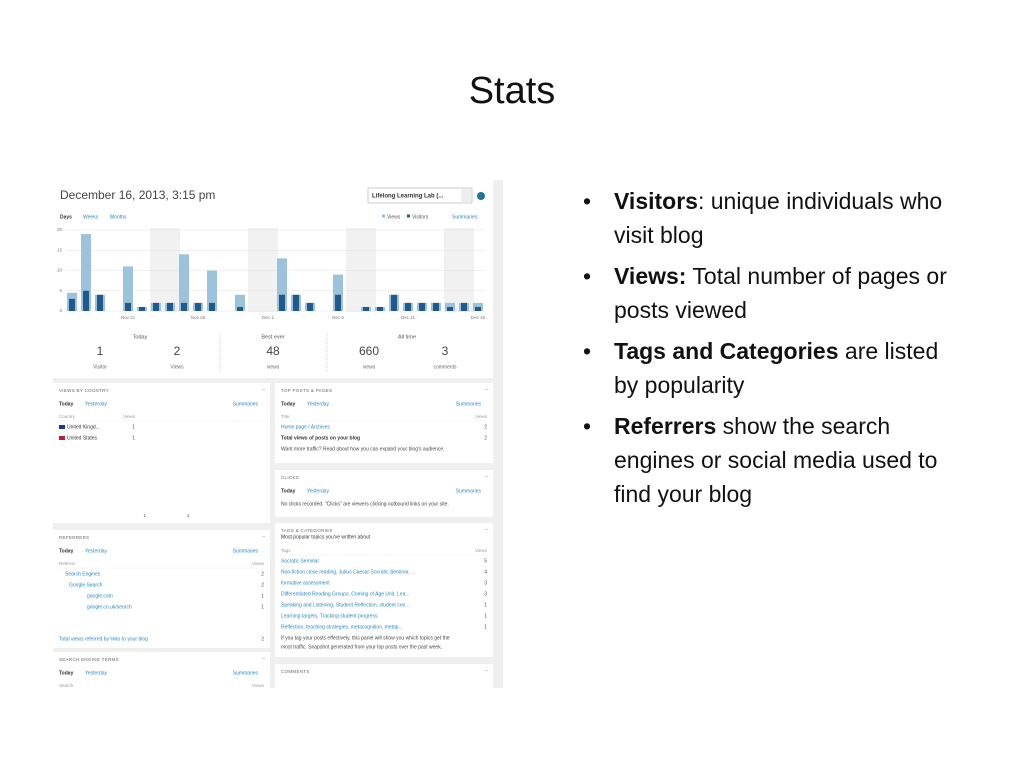  Describe the element at coordinates (67, 416) in the screenshot. I see `column-header: Country` at that location.